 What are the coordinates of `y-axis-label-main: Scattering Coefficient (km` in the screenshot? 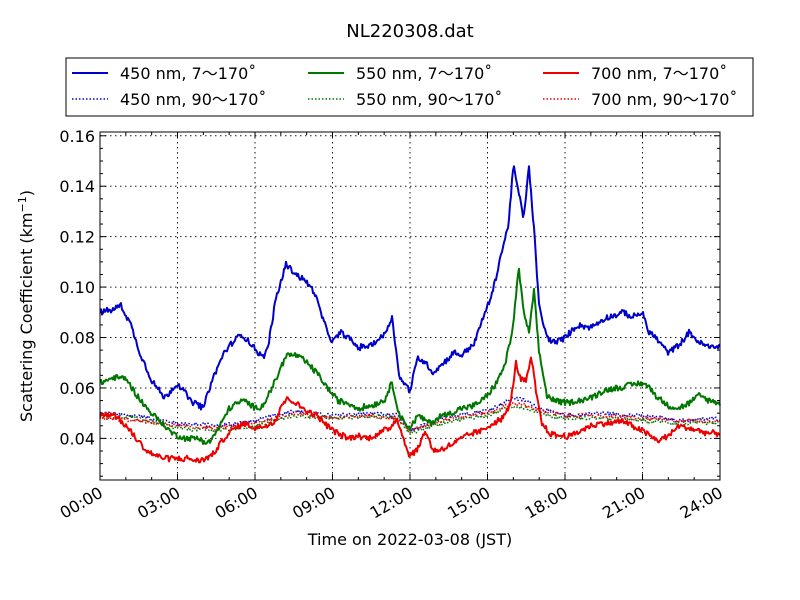 It's located at (26, 317).